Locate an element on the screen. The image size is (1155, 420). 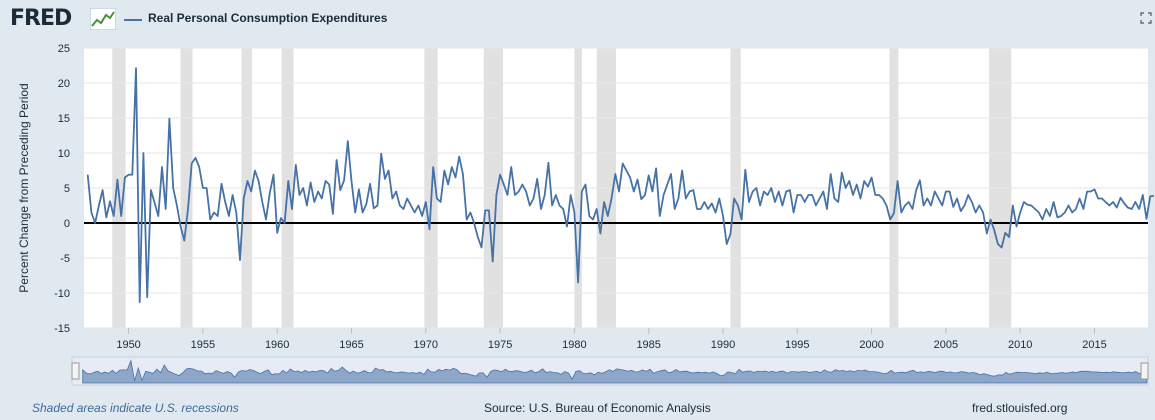
y-tick-label: -5 is located at coordinates (65, 259).